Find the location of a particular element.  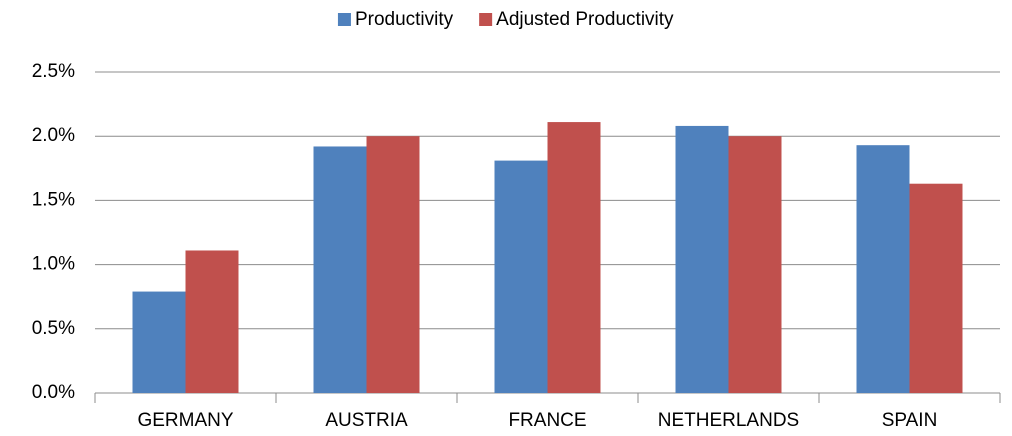

legend: Productivity Adjusted Productivity is located at coordinates (505, 19).